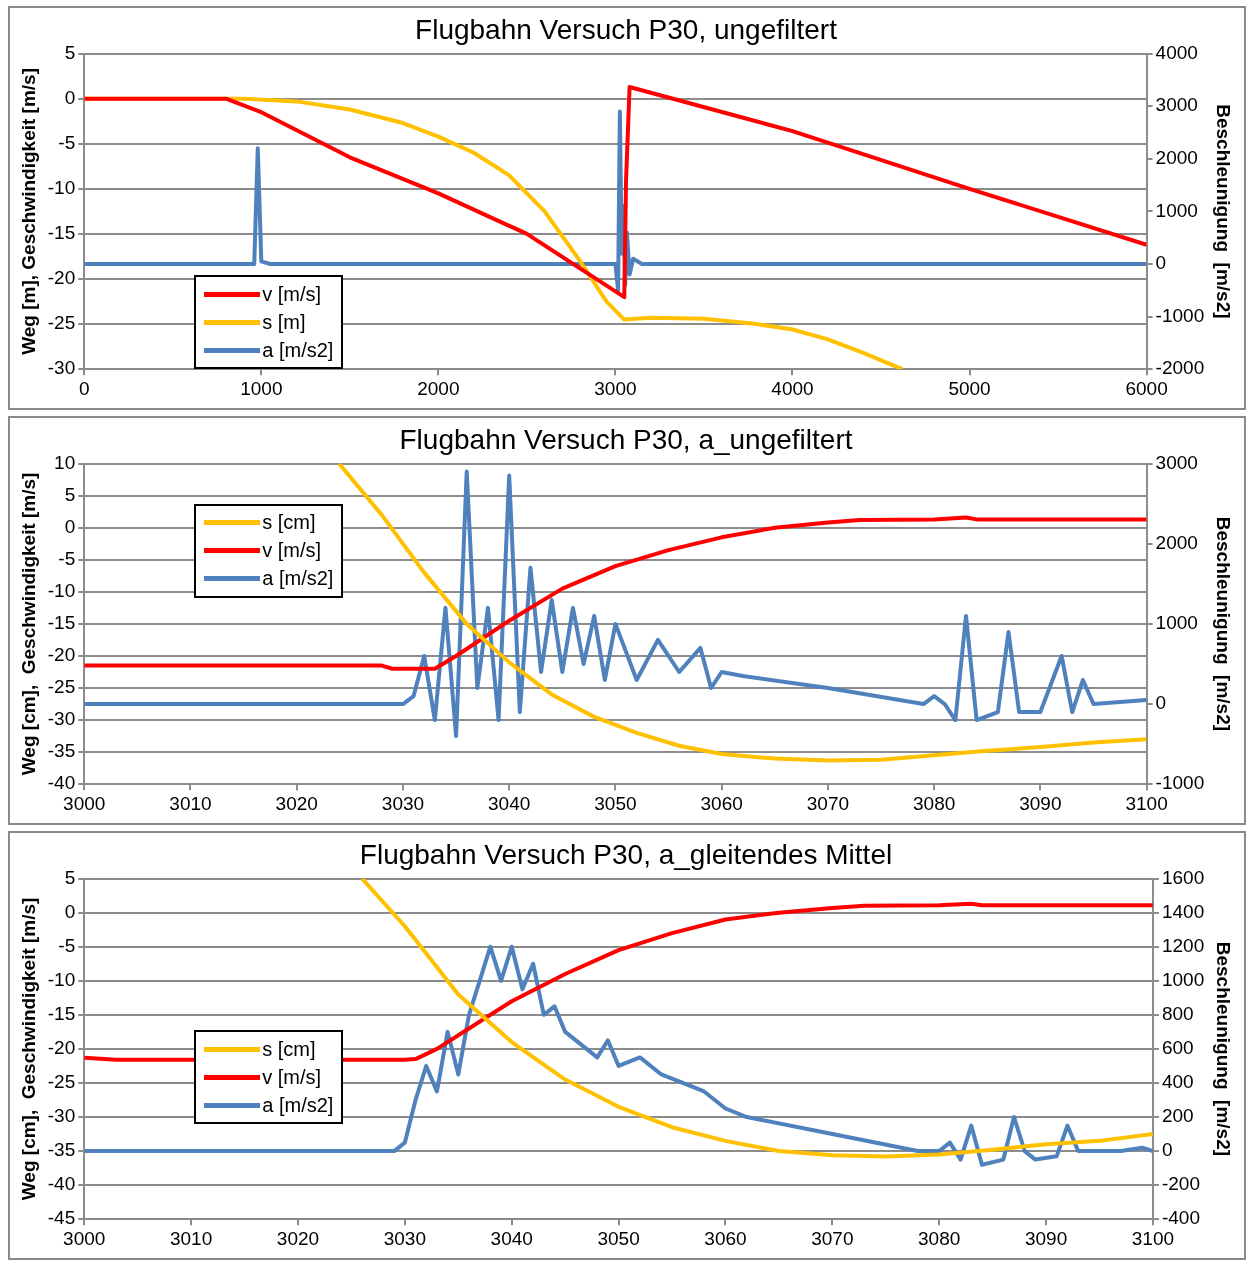 The width and height of the screenshot is (1254, 1280). What do you see at coordinates (1180, 1218) in the screenshot?
I see `y2-tick-label: -400` at bounding box center [1180, 1218].